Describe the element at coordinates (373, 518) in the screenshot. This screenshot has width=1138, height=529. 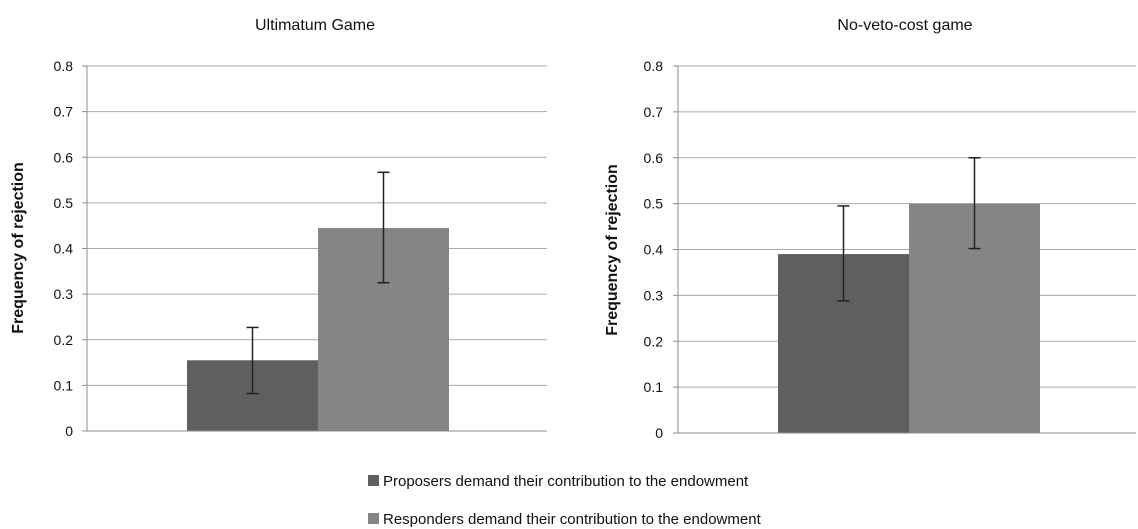
I see `legend-swatch-responders` at that location.